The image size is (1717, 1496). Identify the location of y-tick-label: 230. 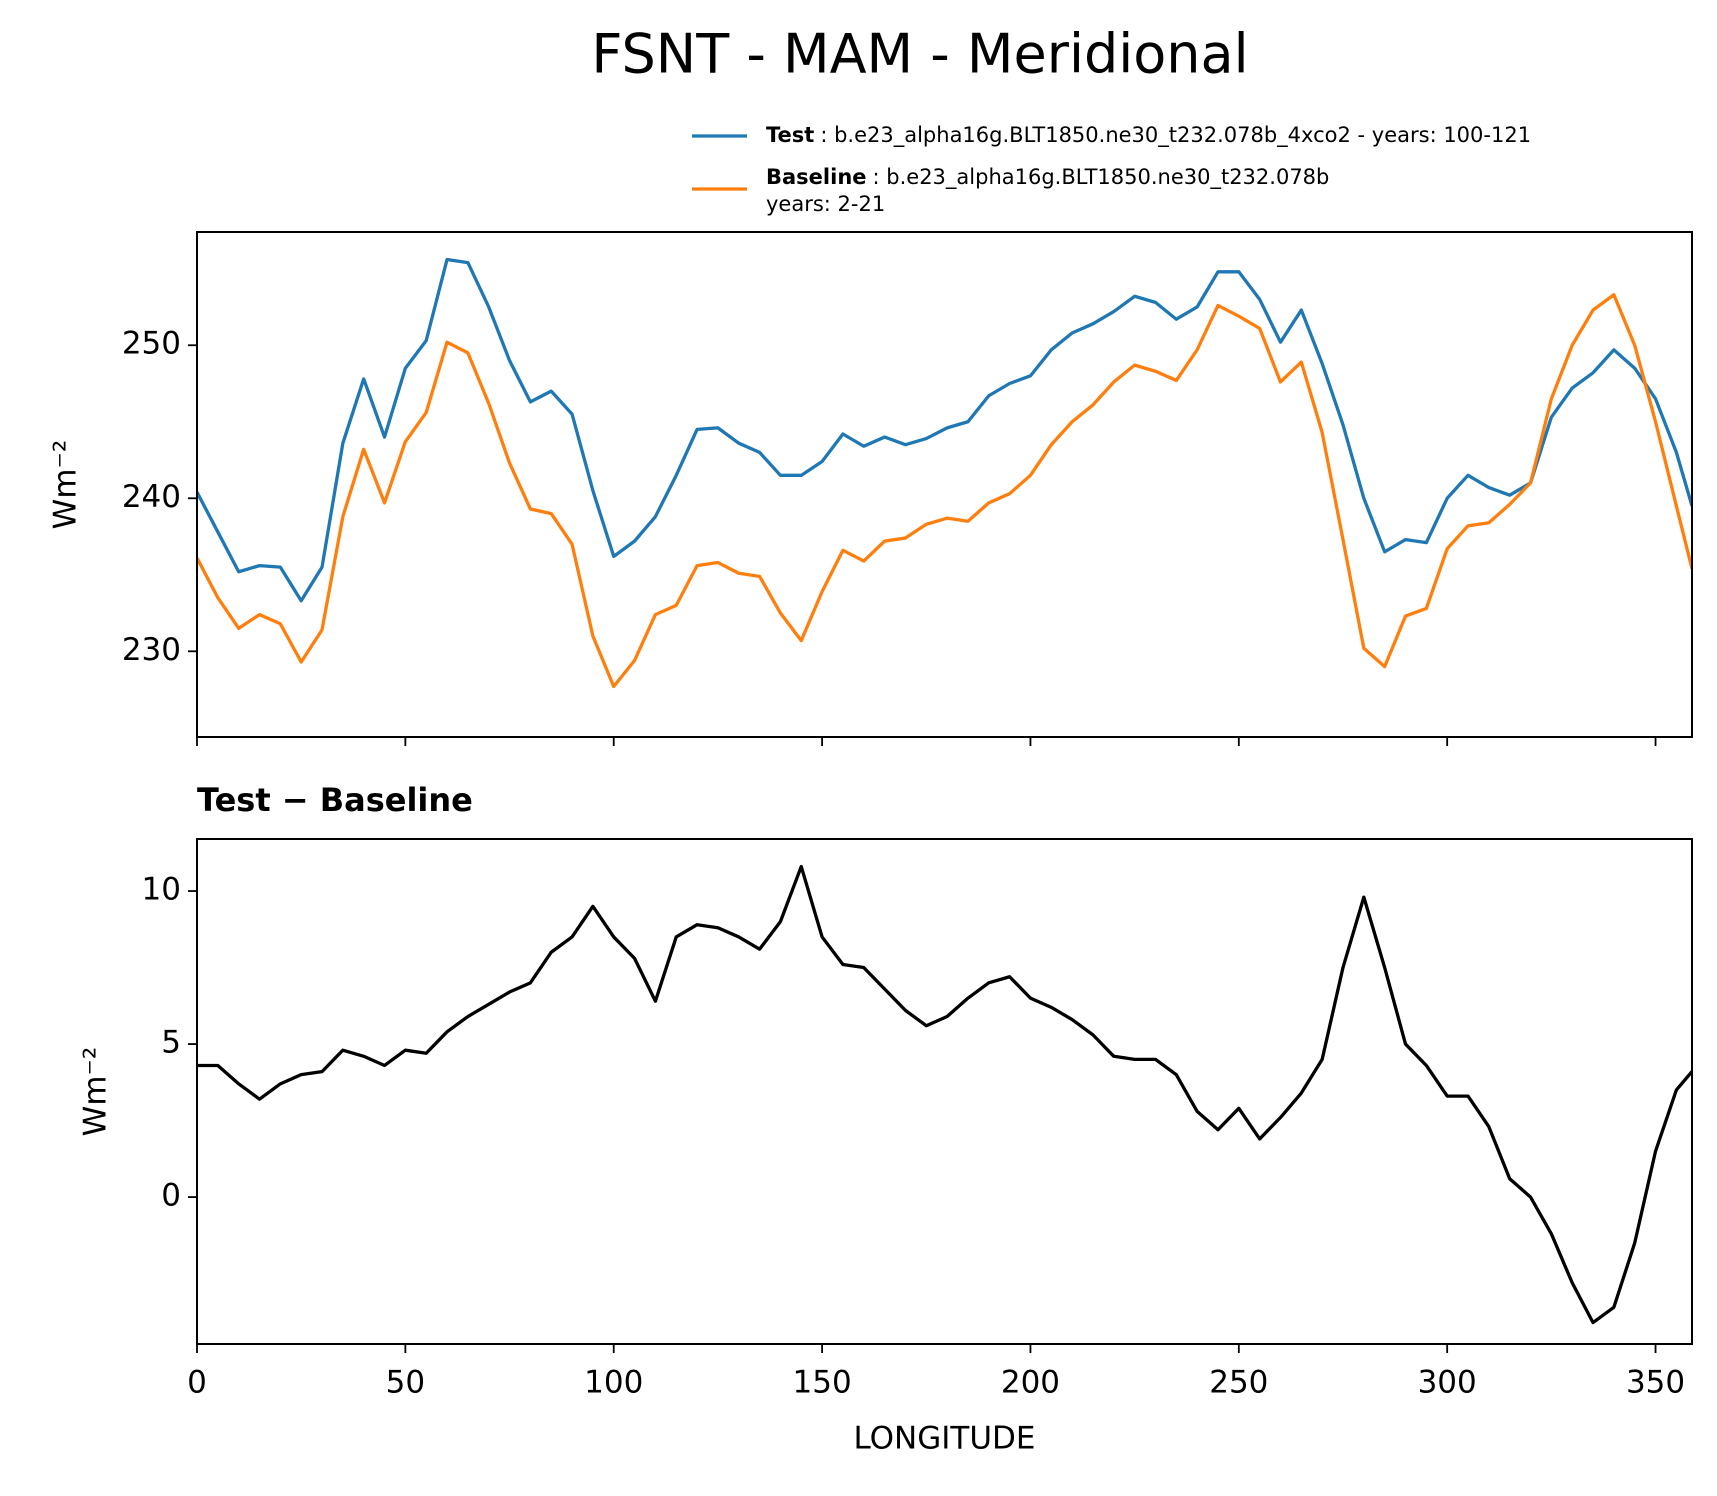
(151, 650).